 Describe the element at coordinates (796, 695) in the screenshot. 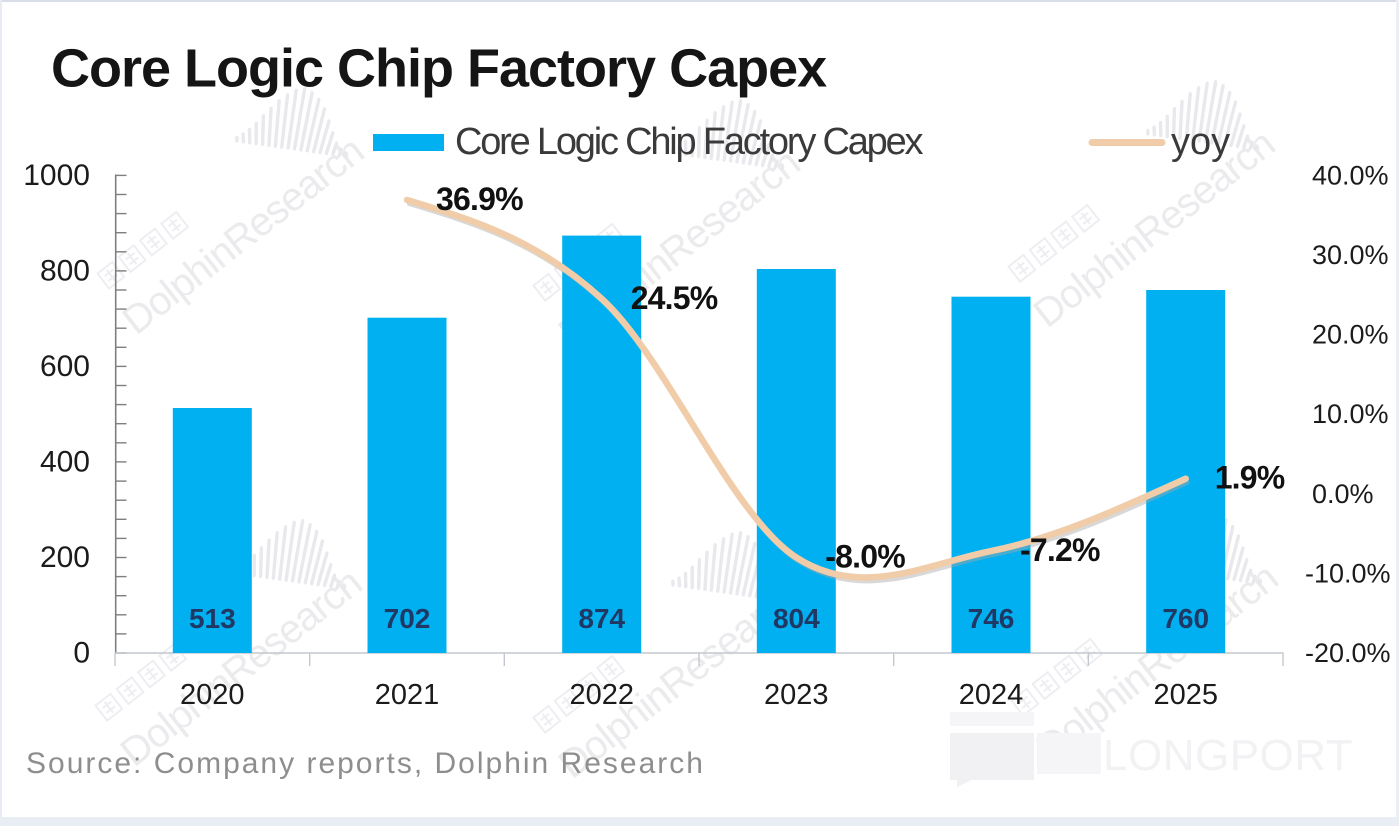

I see `svg-text: 2023` at that location.